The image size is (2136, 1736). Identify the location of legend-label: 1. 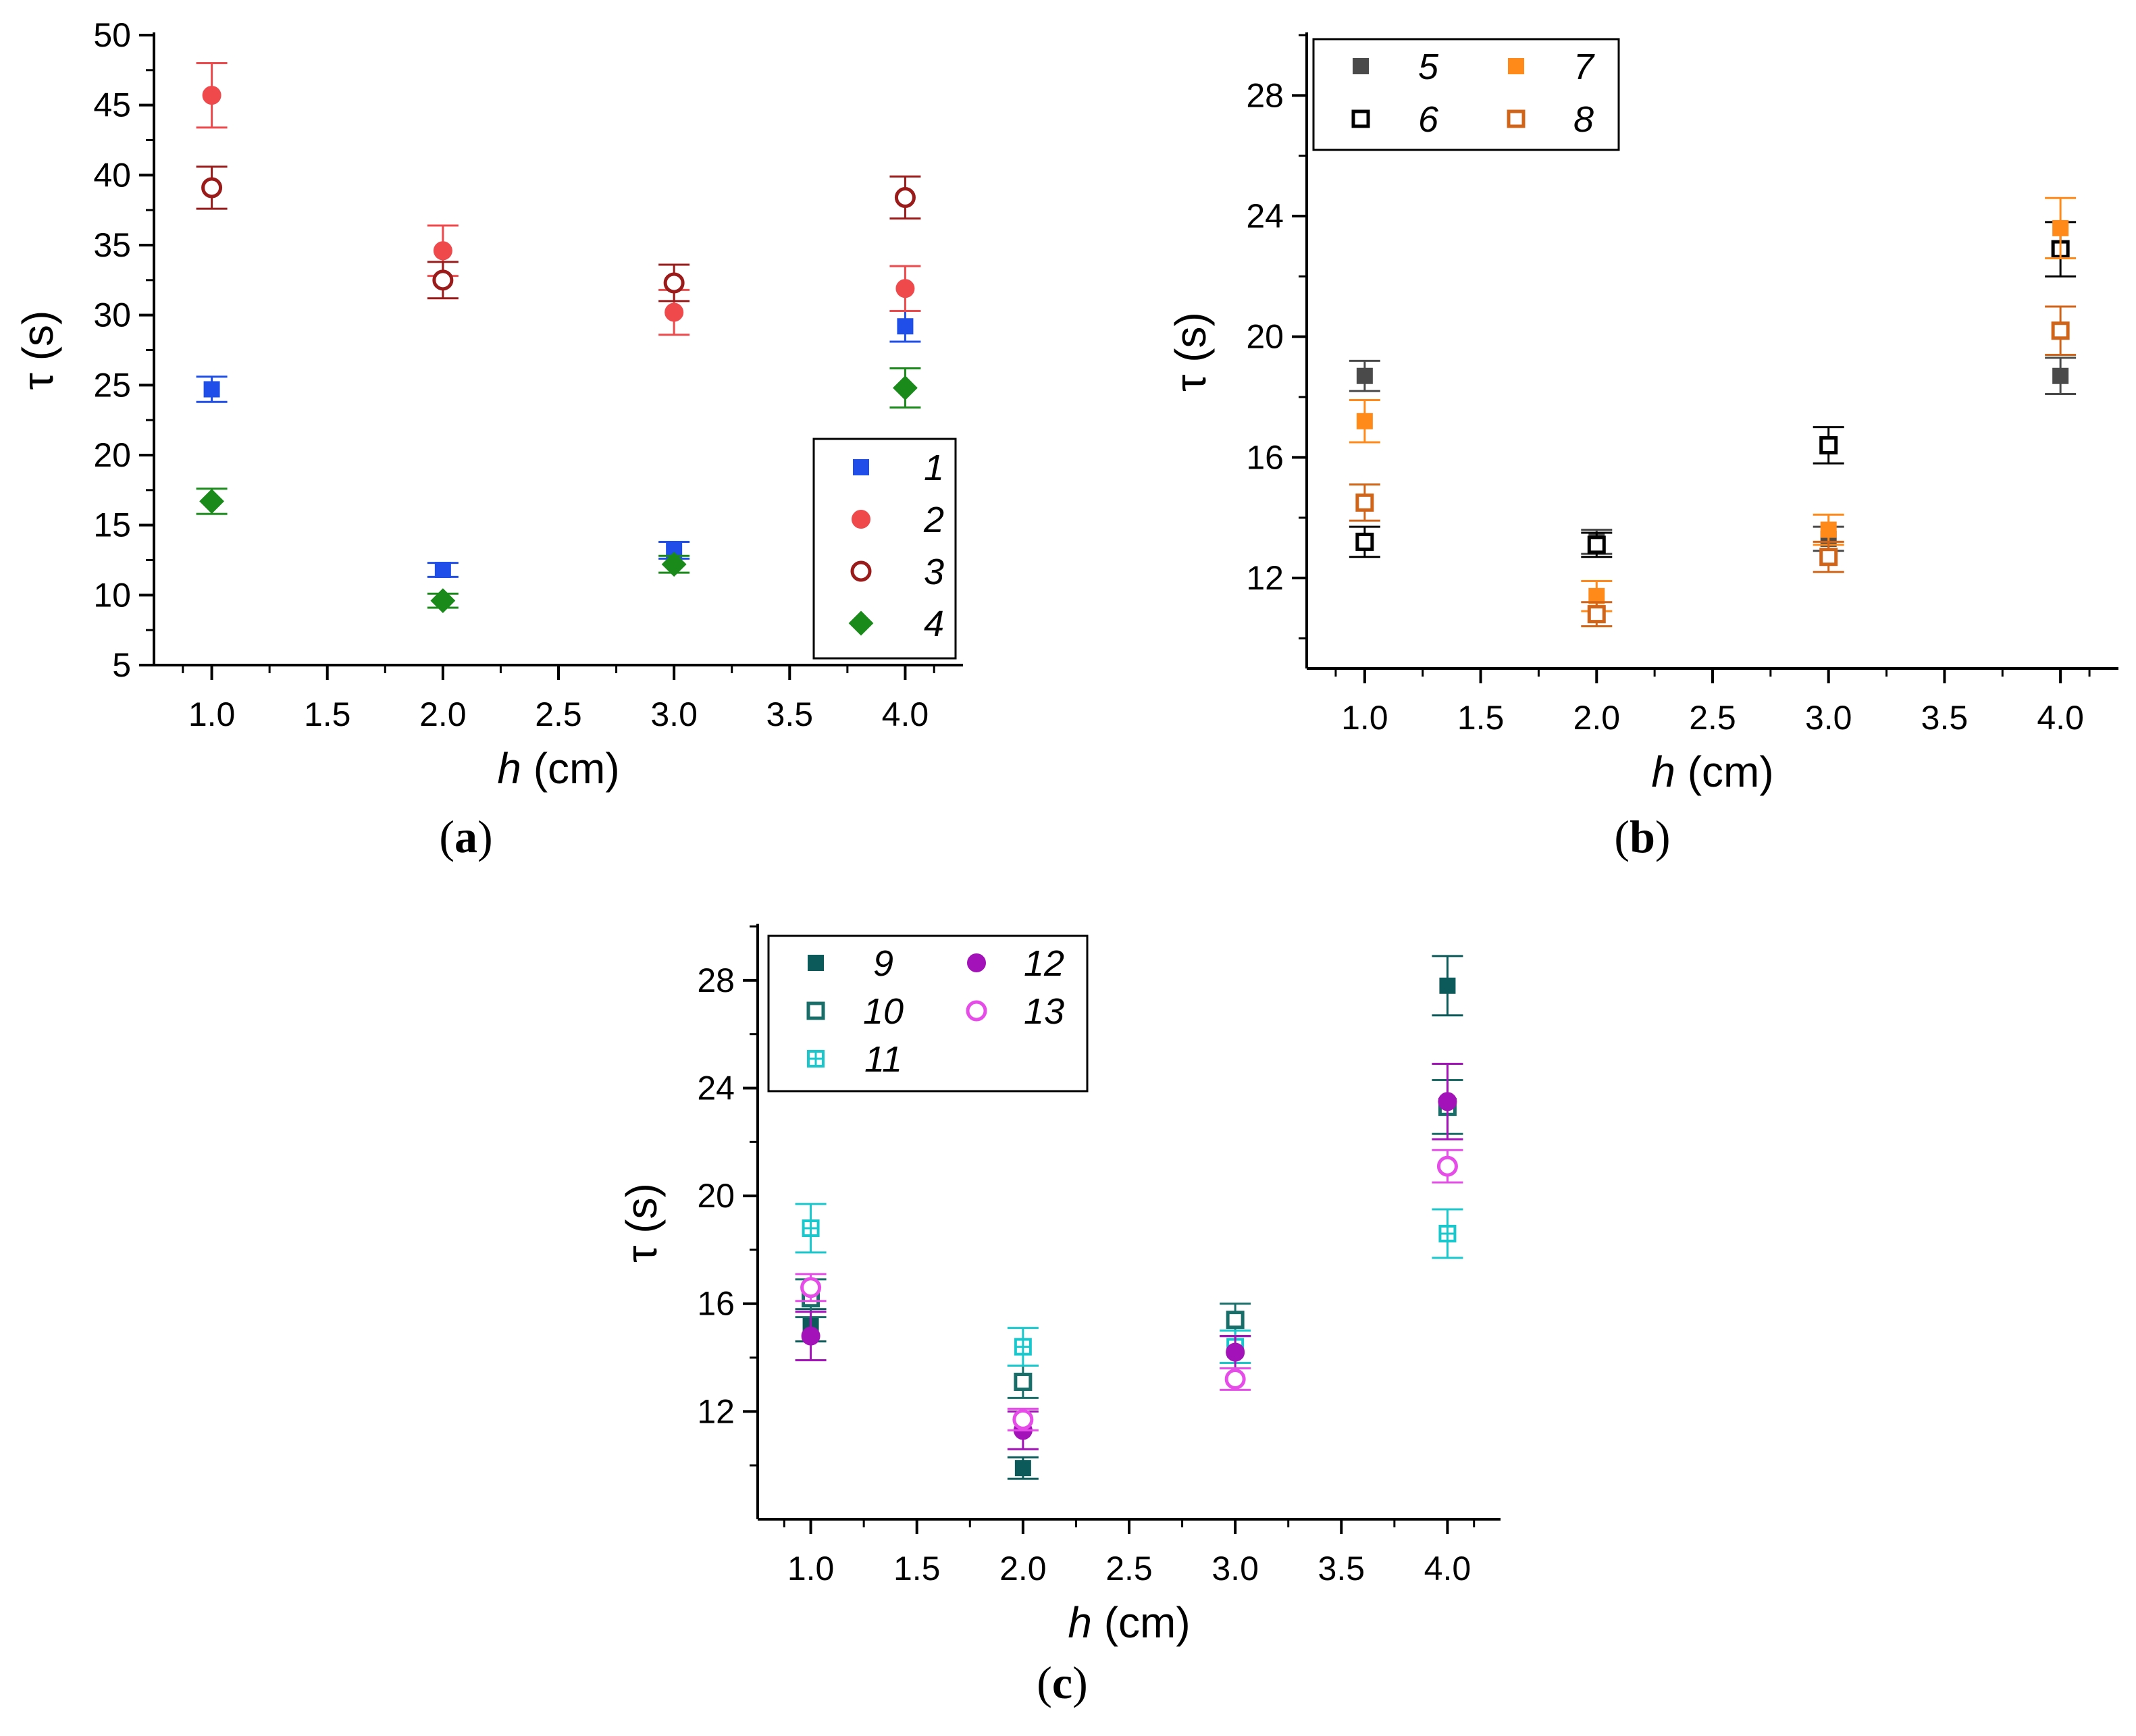
(934, 468).